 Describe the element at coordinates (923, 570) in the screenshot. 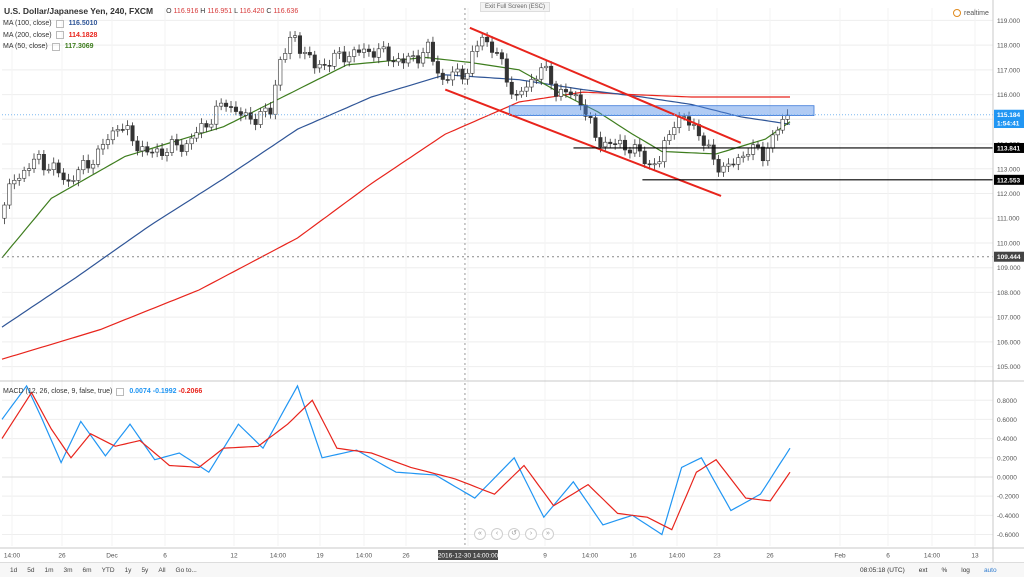

I see `toggle-ext: ext` at that location.